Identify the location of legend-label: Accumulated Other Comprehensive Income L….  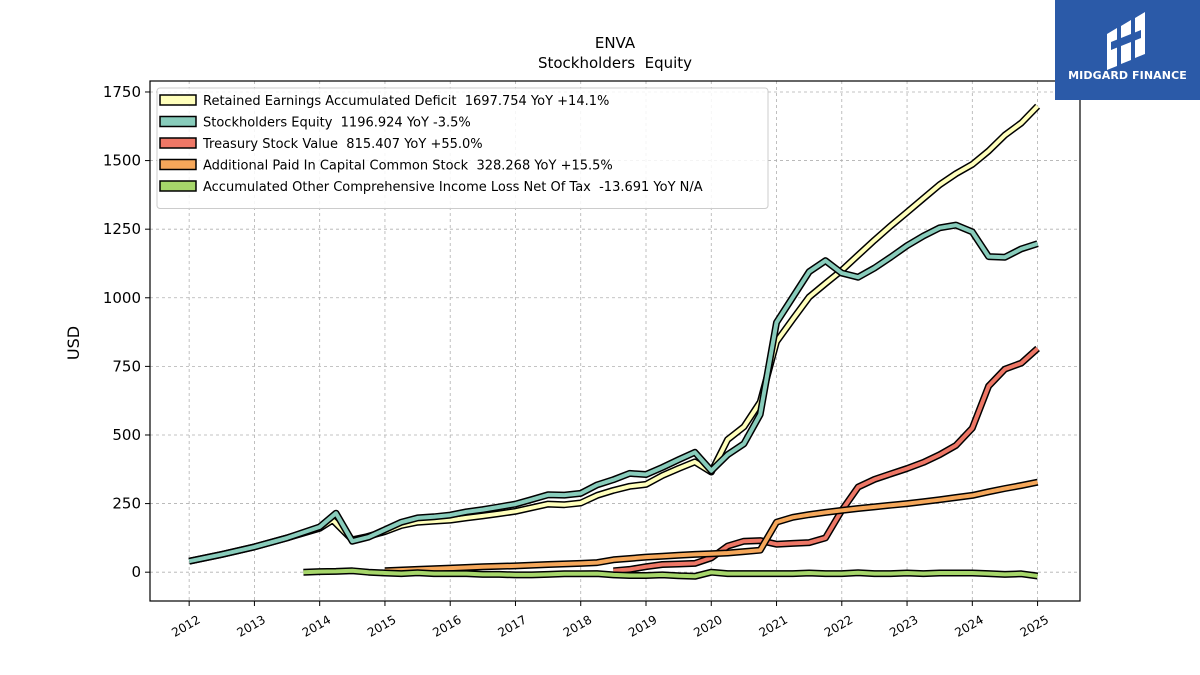
(453, 187).